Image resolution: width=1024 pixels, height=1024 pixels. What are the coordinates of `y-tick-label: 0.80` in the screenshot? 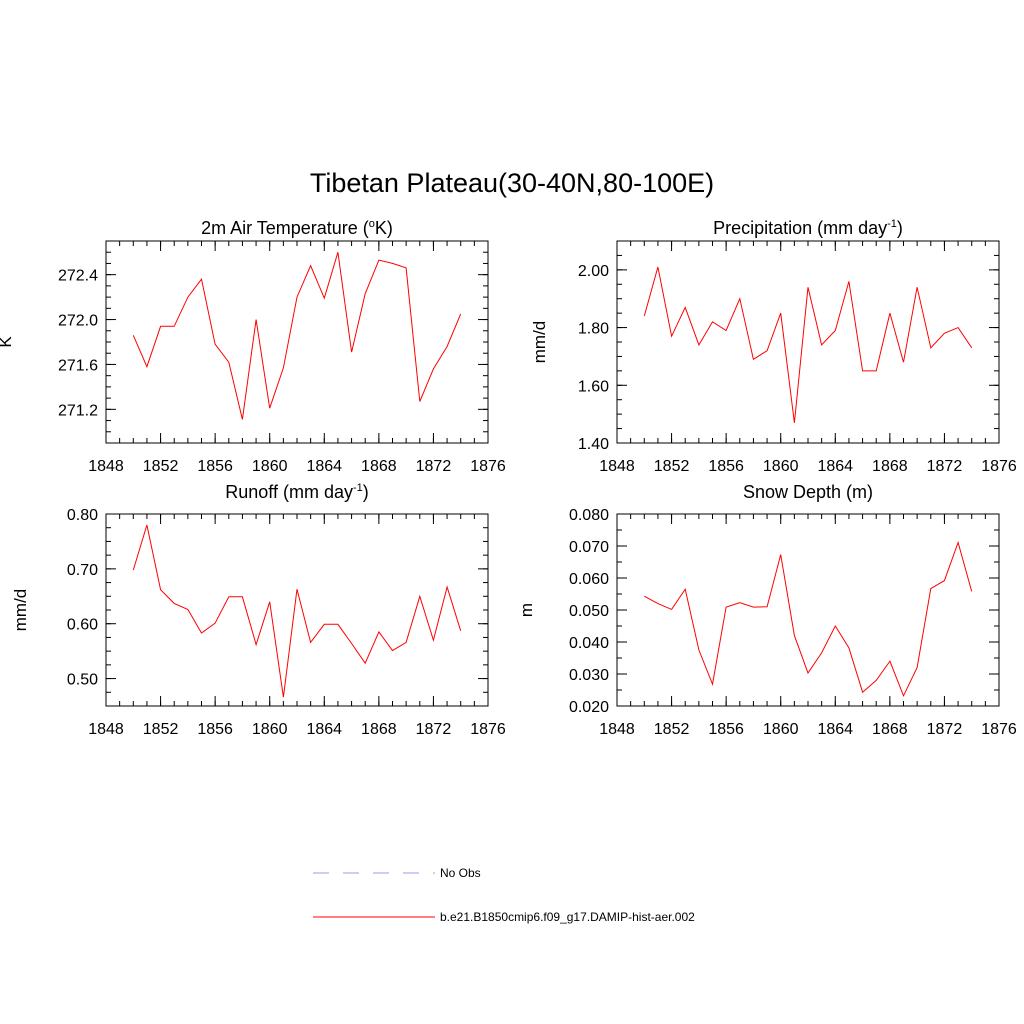 It's located at (82, 515).